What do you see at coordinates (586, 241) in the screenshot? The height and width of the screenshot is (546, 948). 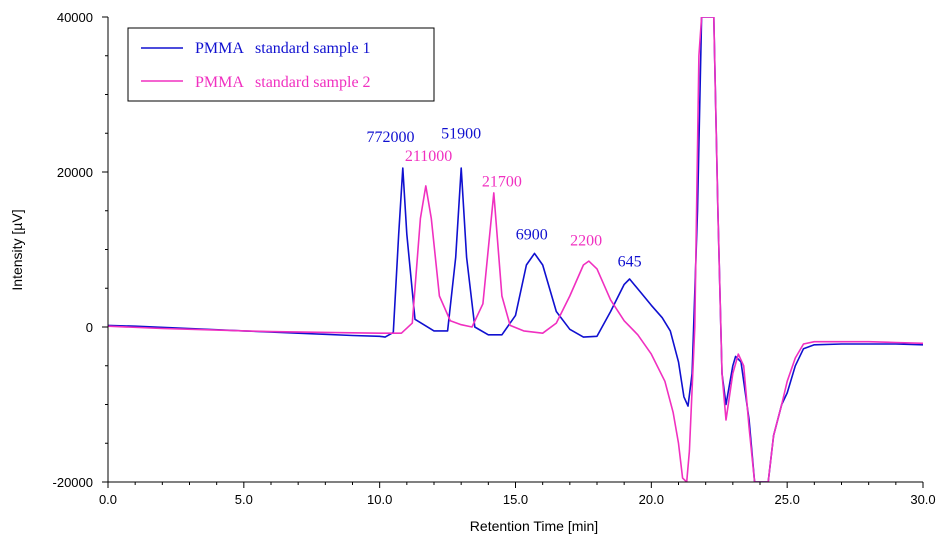 I see `peak-label: 2200` at bounding box center [586, 241].